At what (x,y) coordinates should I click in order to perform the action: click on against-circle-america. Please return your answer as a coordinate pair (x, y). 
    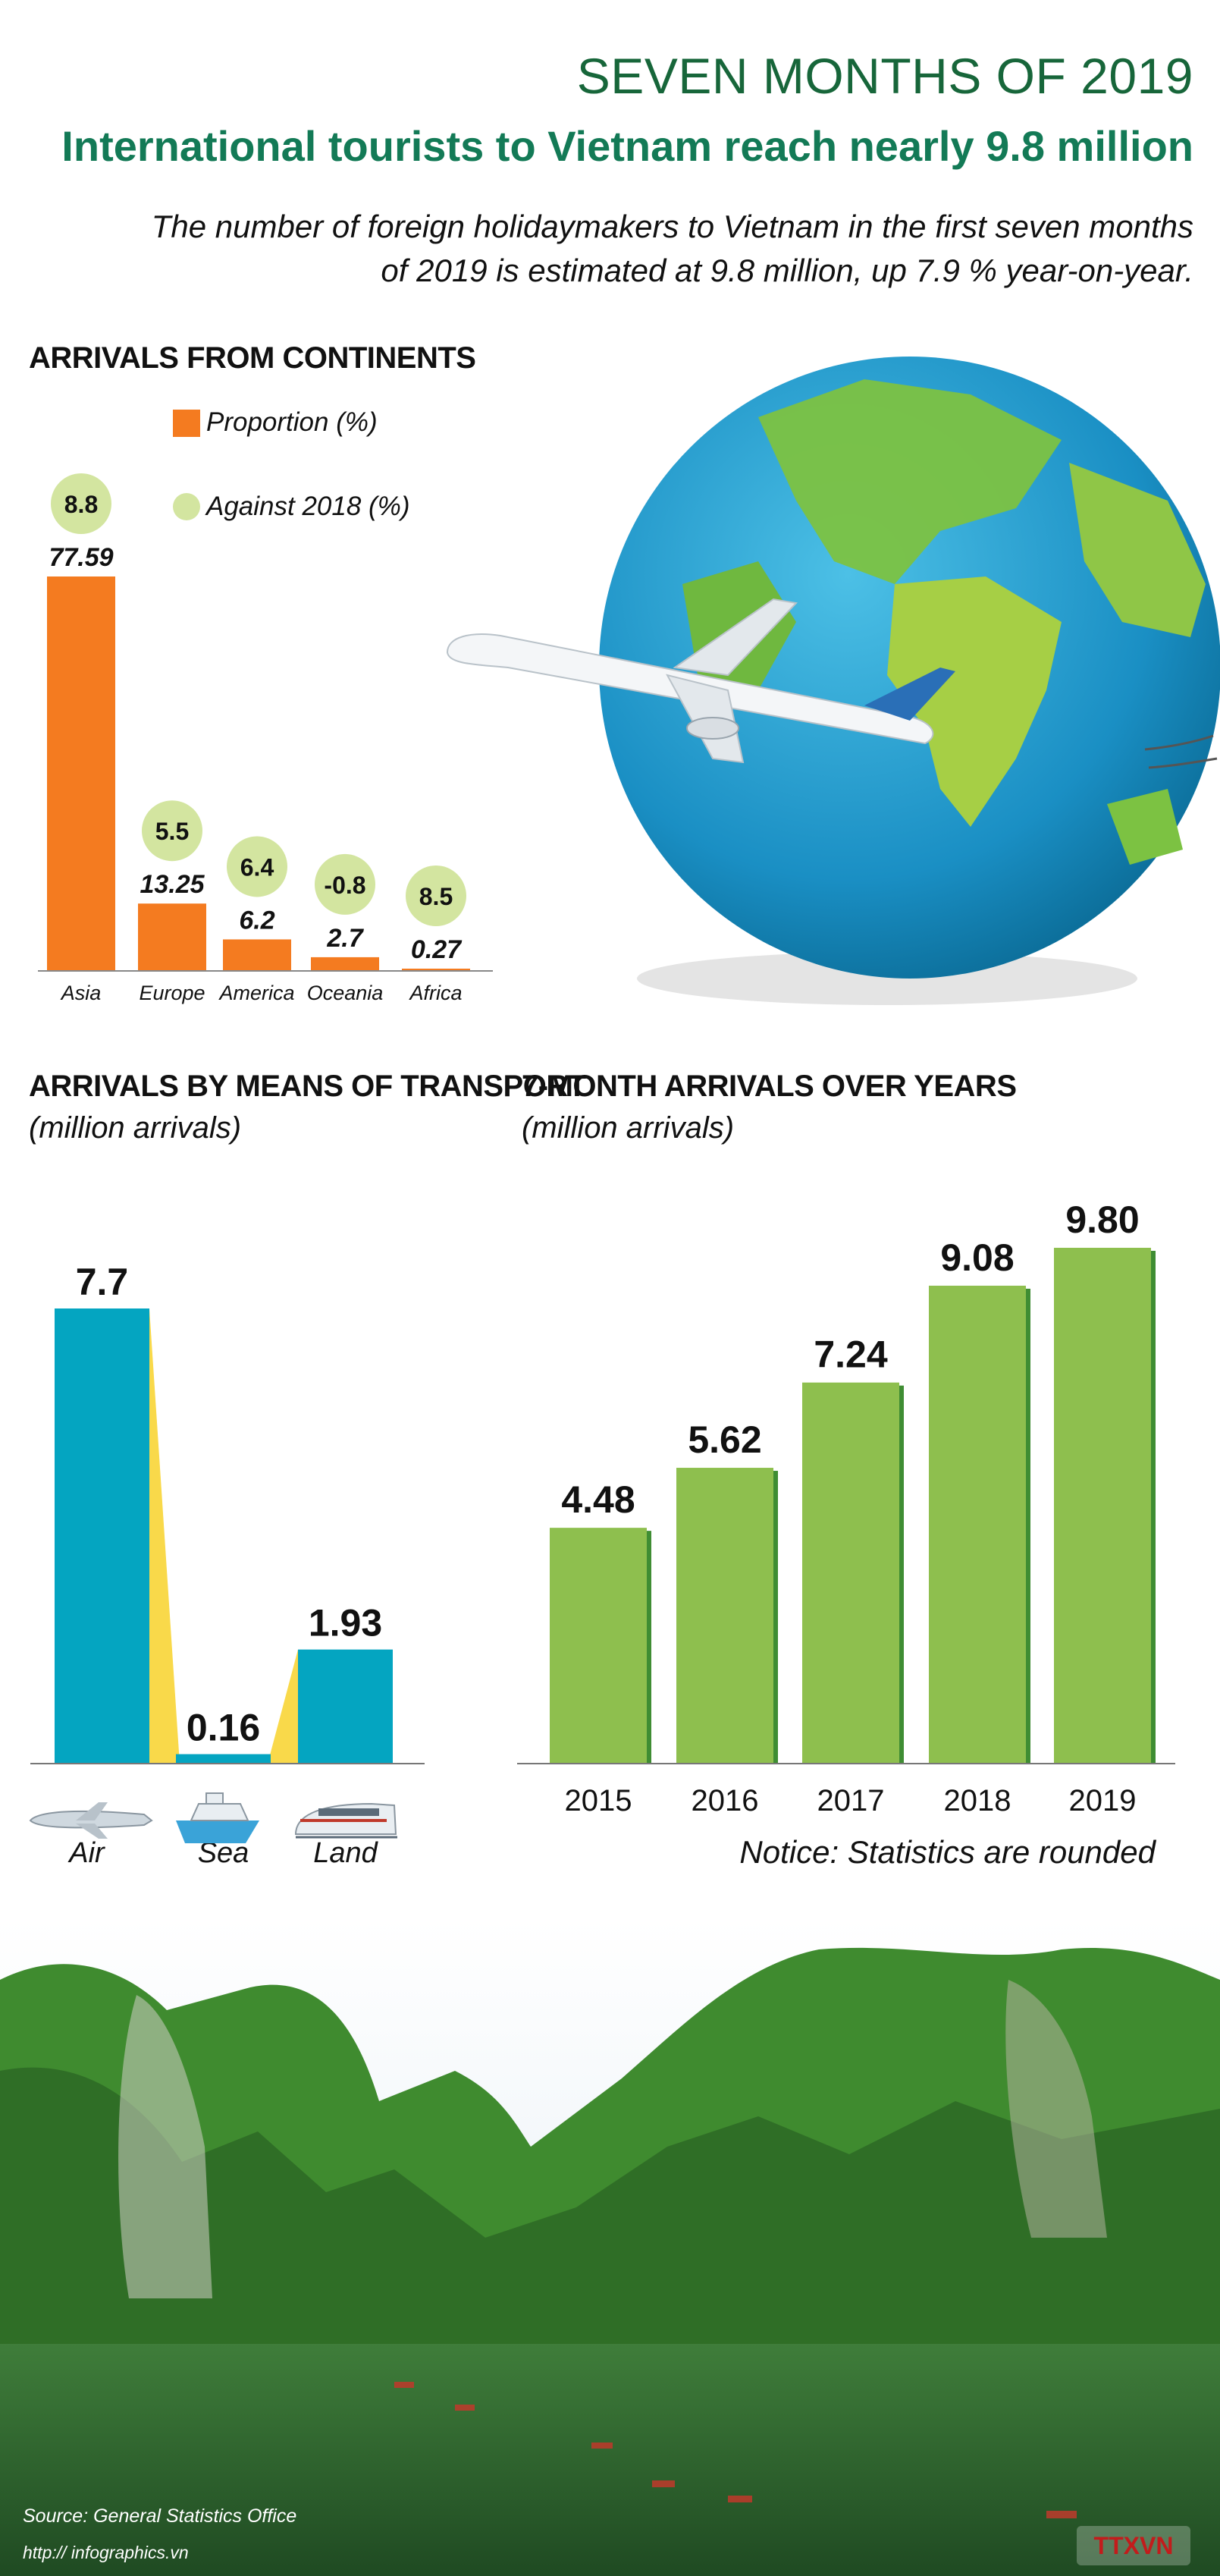
    Looking at the image, I should click on (257, 866).